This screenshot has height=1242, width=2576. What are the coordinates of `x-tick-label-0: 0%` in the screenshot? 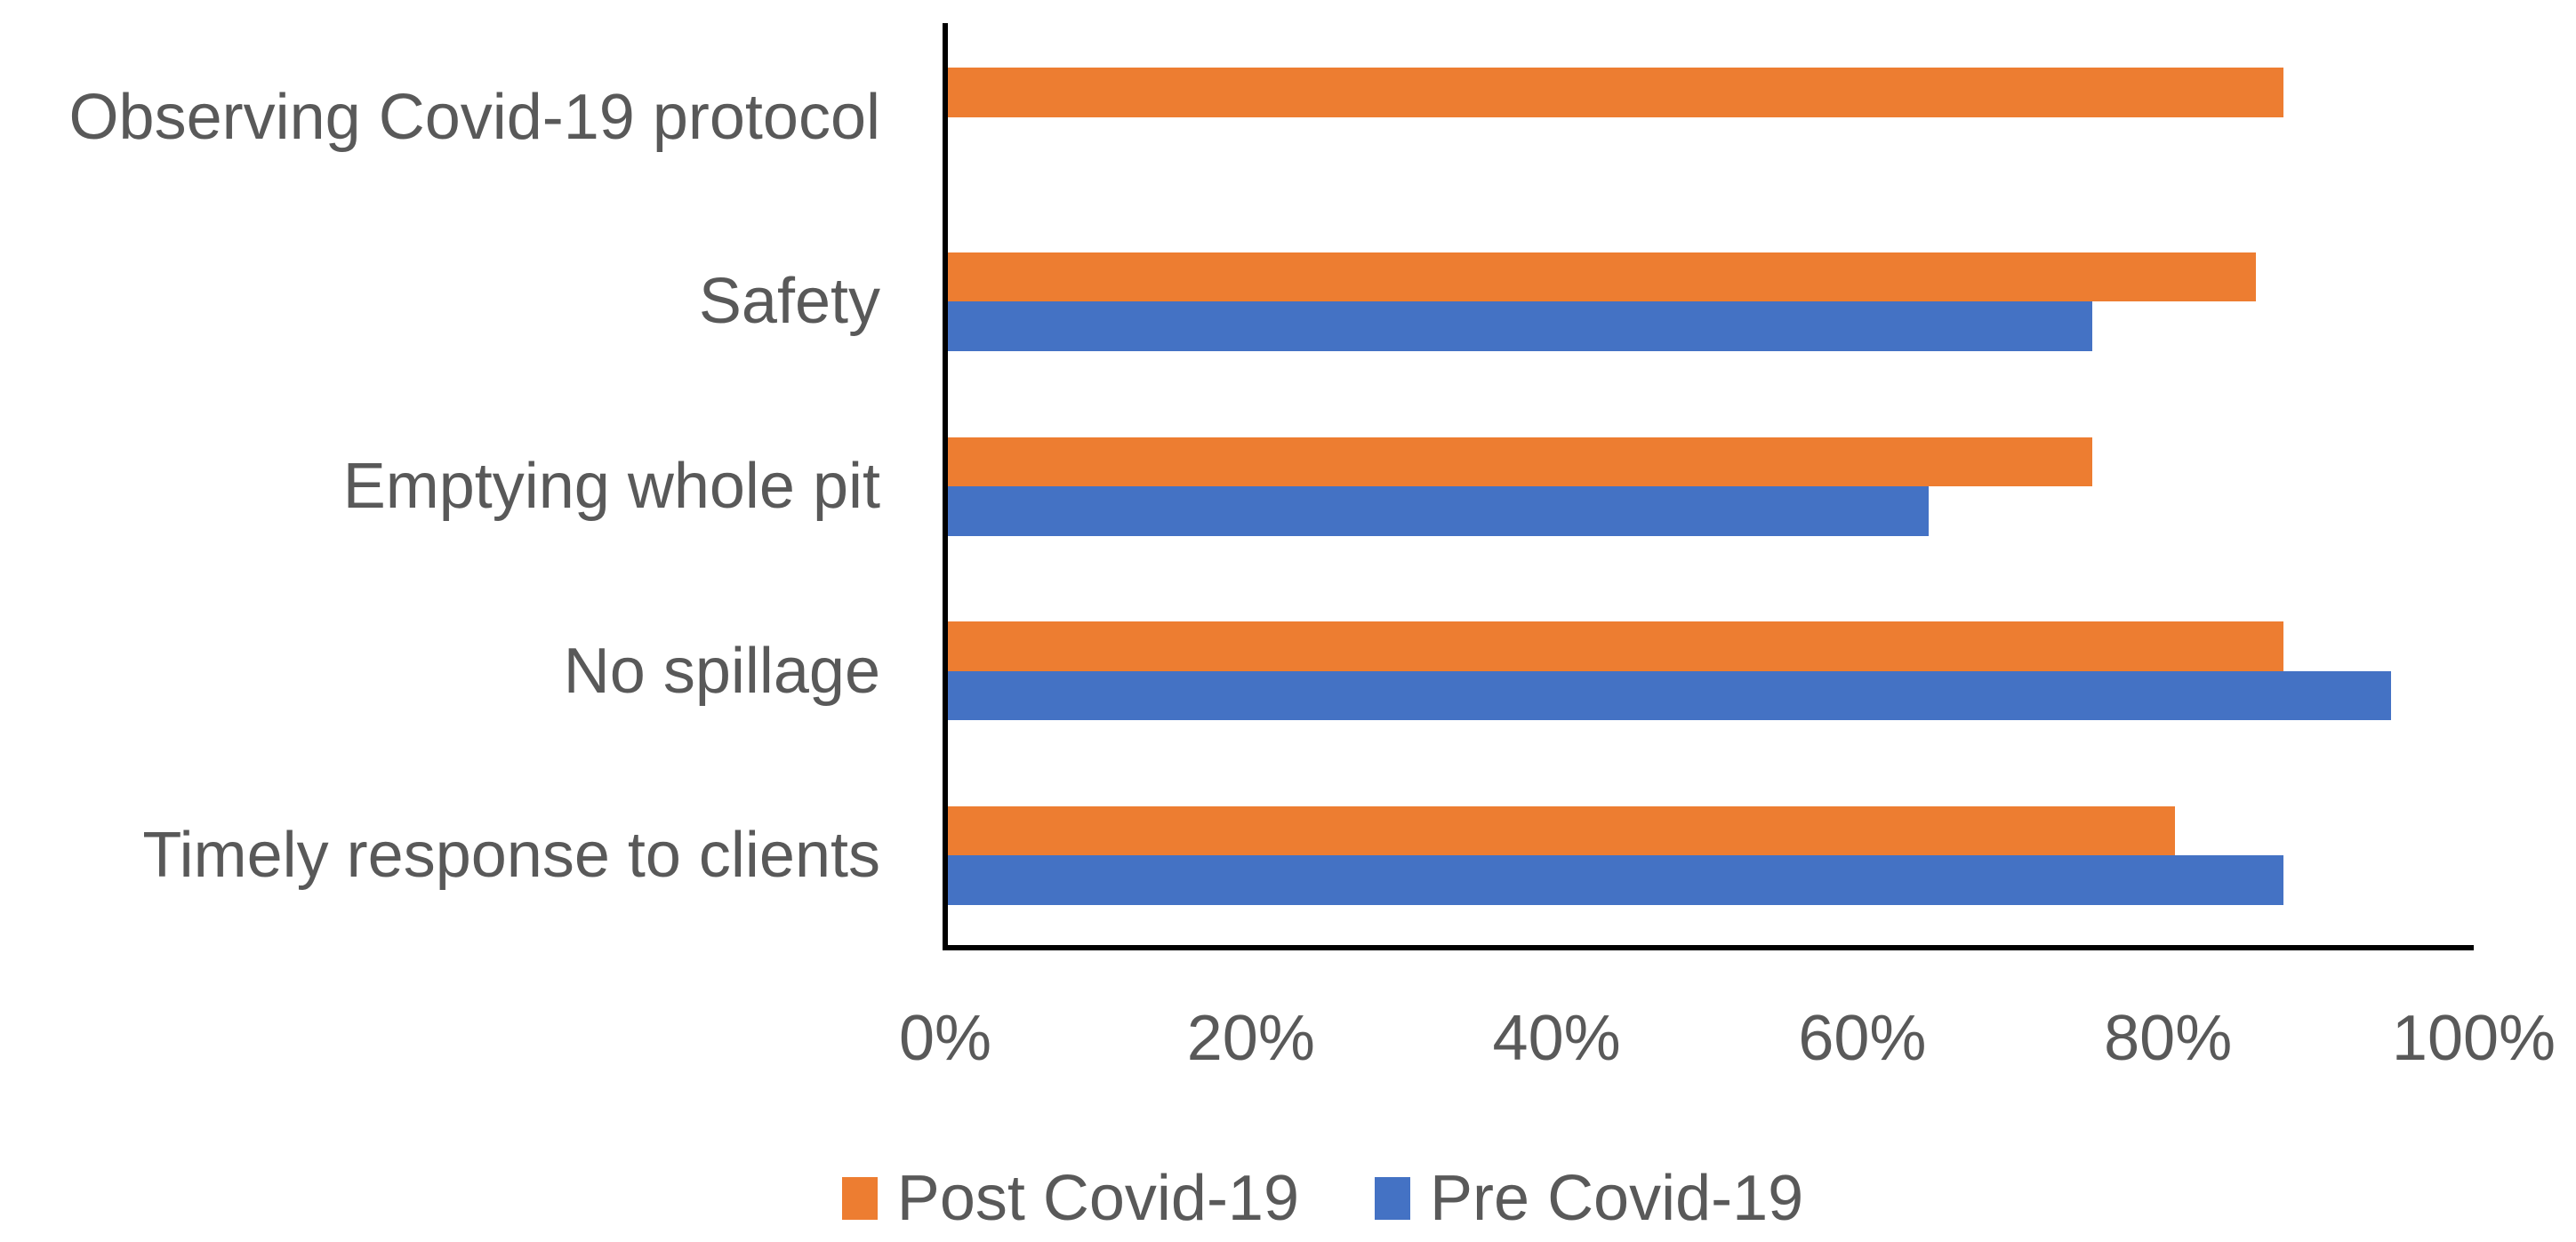 It's located at (945, 1039).